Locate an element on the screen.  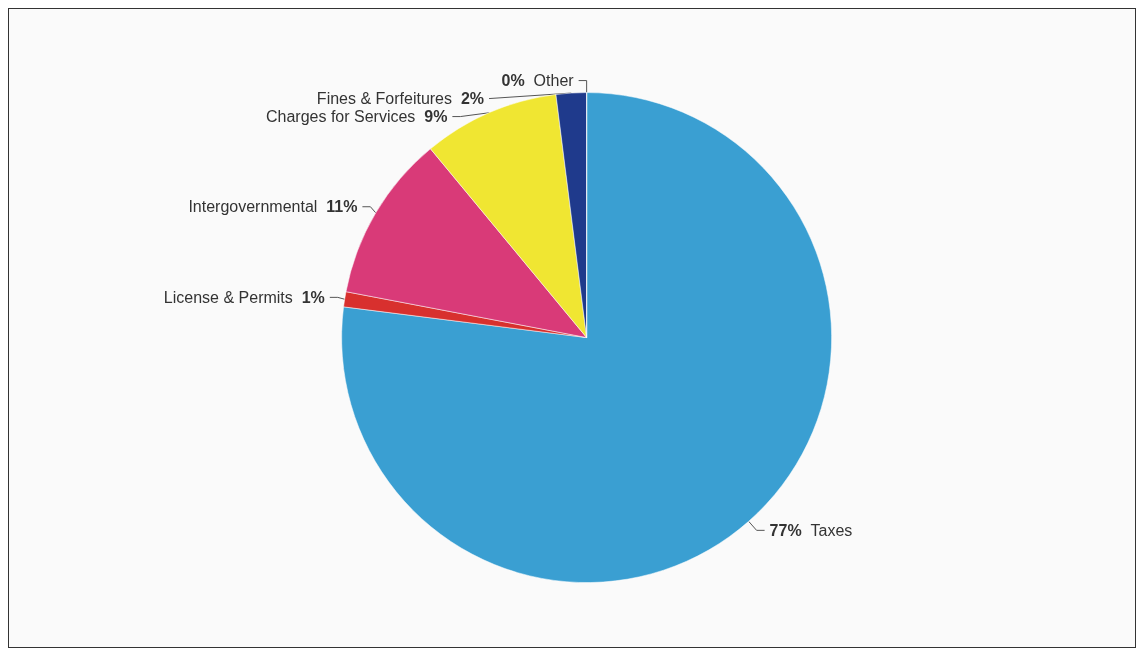
data-label: 77% is located at coordinates (785, 530).